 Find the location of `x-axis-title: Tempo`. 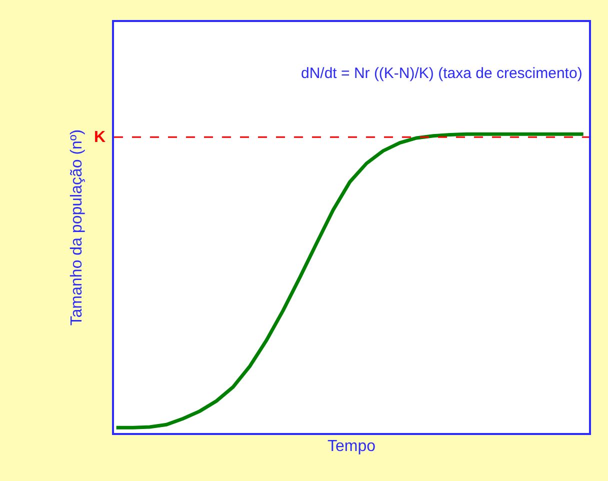

x-axis-title: Tempo is located at coordinates (351, 447).